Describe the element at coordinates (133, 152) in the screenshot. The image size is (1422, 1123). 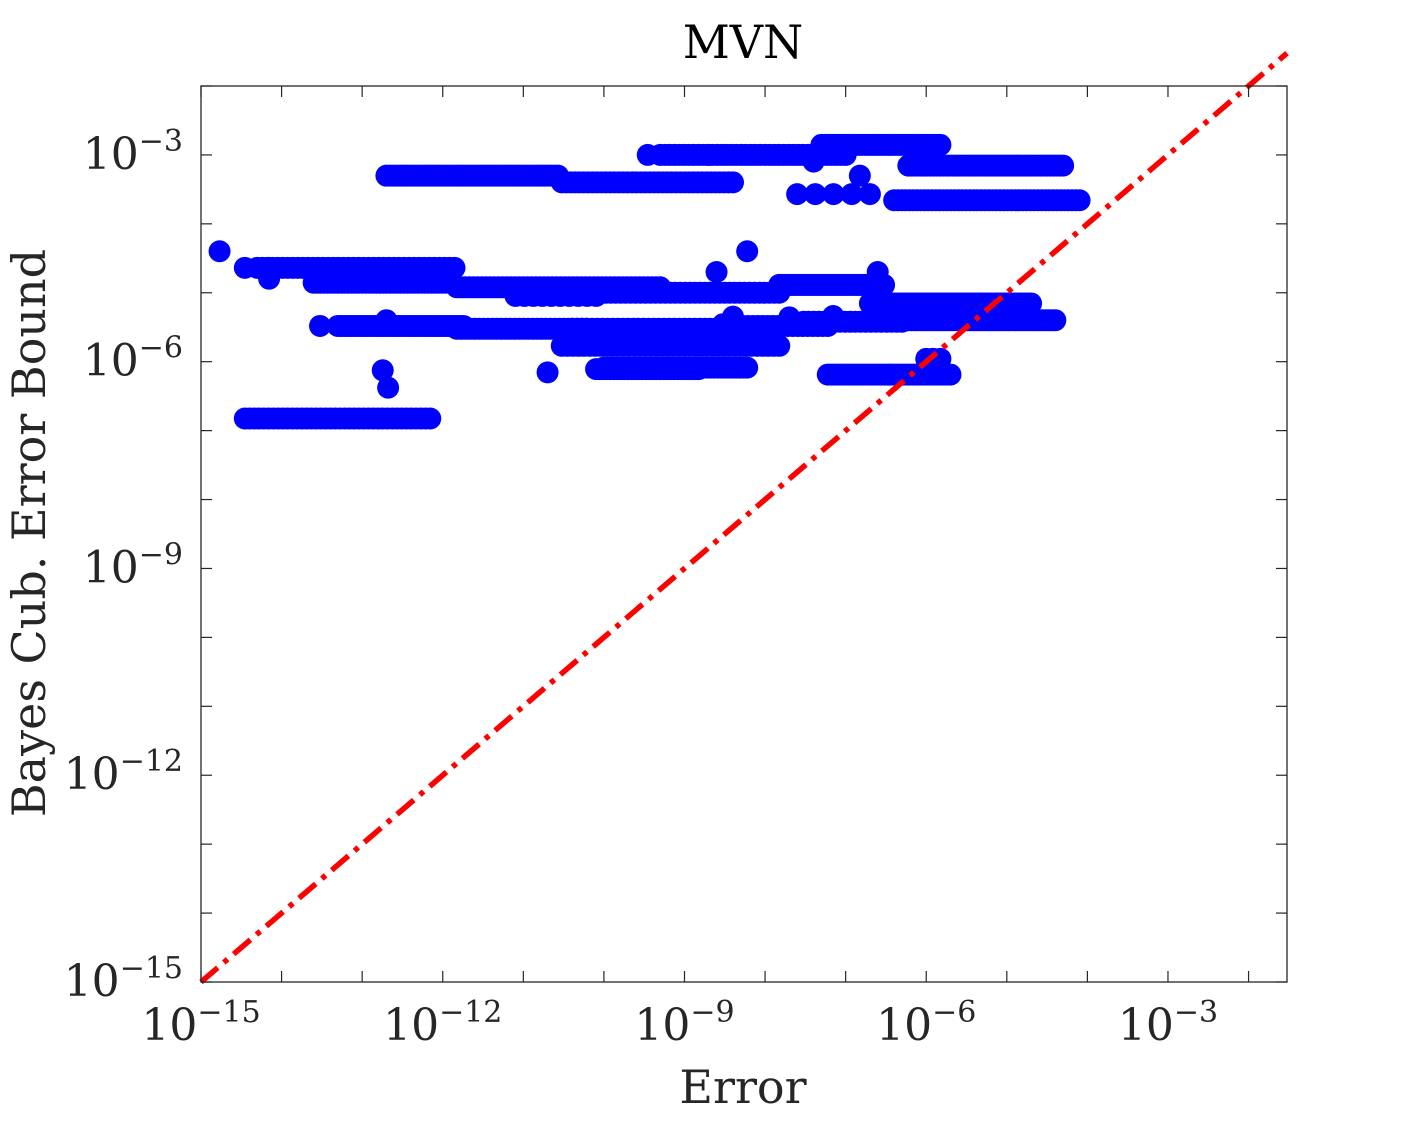
I see `y-tick-label: 10⁻³` at that location.